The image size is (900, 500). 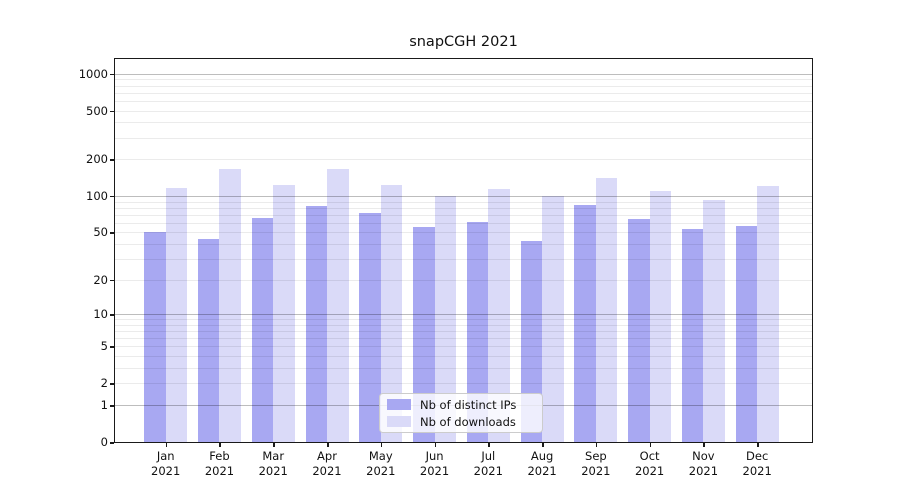 I want to click on bar-distinct-ips-dec, so click(x=746, y=333).